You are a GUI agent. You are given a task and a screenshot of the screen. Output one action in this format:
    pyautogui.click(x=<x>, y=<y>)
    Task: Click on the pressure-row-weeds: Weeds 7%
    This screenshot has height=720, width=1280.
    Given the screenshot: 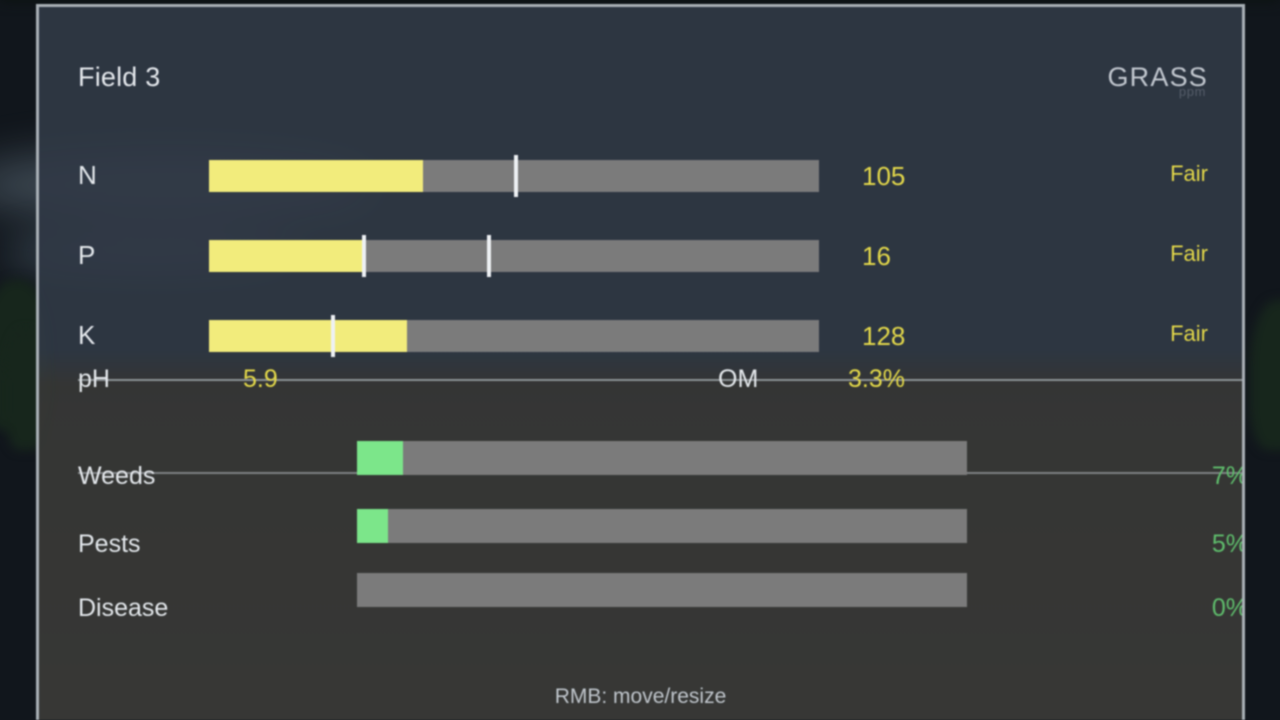 What is the action you would take?
    pyautogui.click(x=661, y=470)
    